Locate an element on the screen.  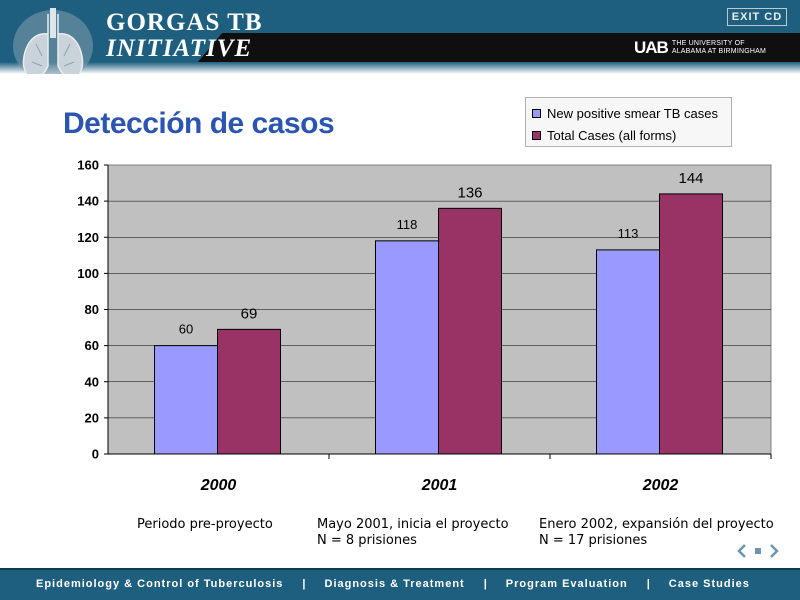
legend-item-new-cases: New positive smear TB cases is located at coordinates (628, 113).